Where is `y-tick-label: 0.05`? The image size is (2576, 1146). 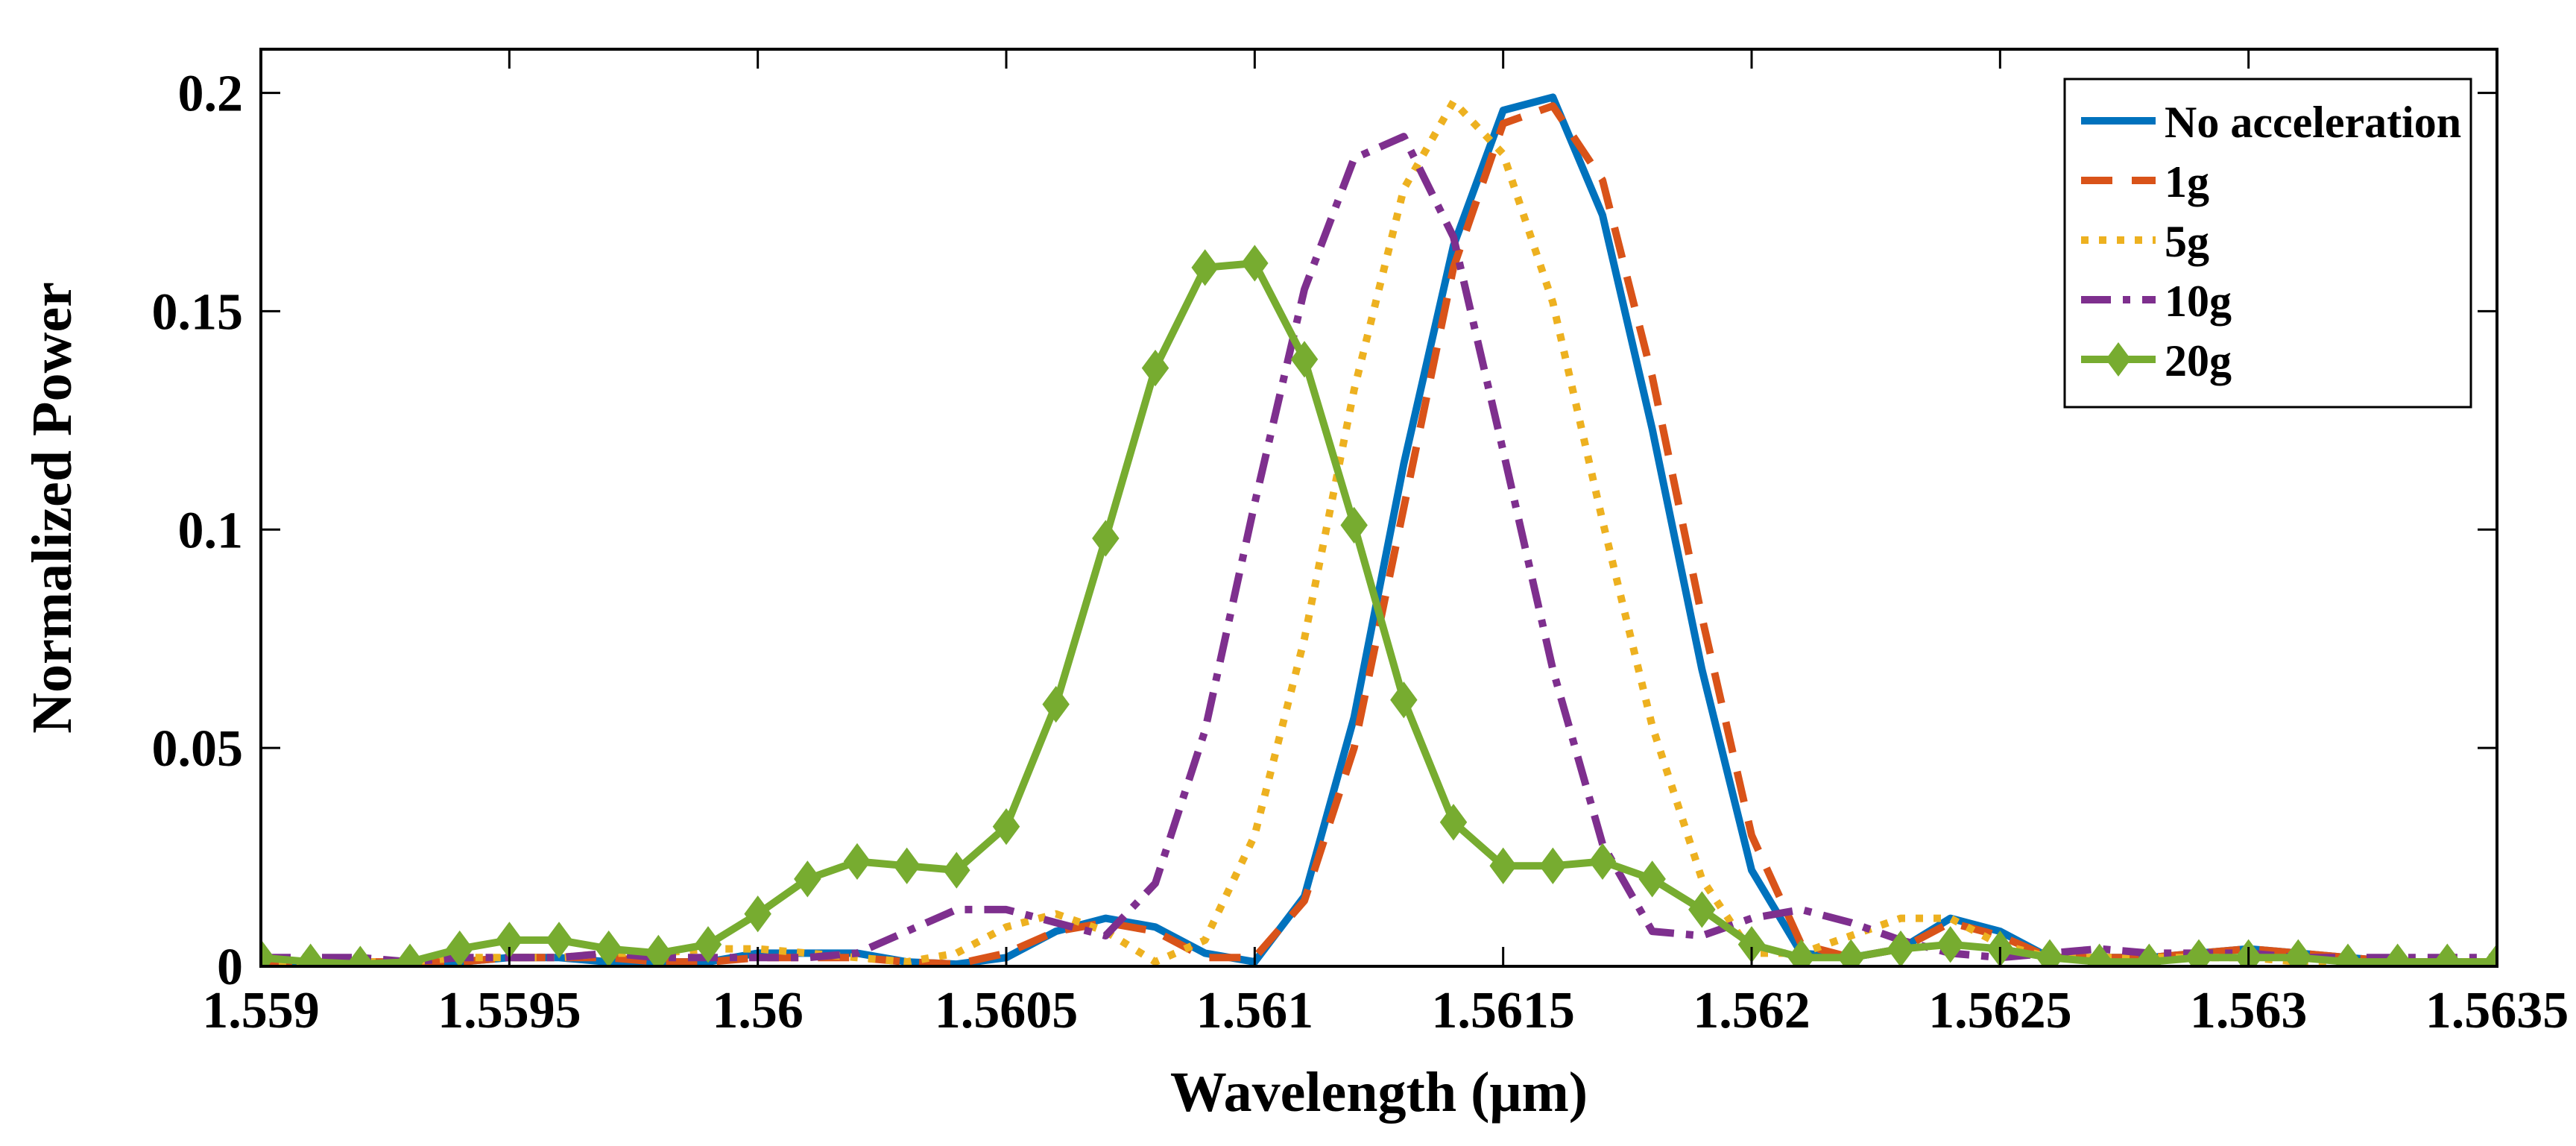 y-tick-label: 0.05 is located at coordinates (198, 749).